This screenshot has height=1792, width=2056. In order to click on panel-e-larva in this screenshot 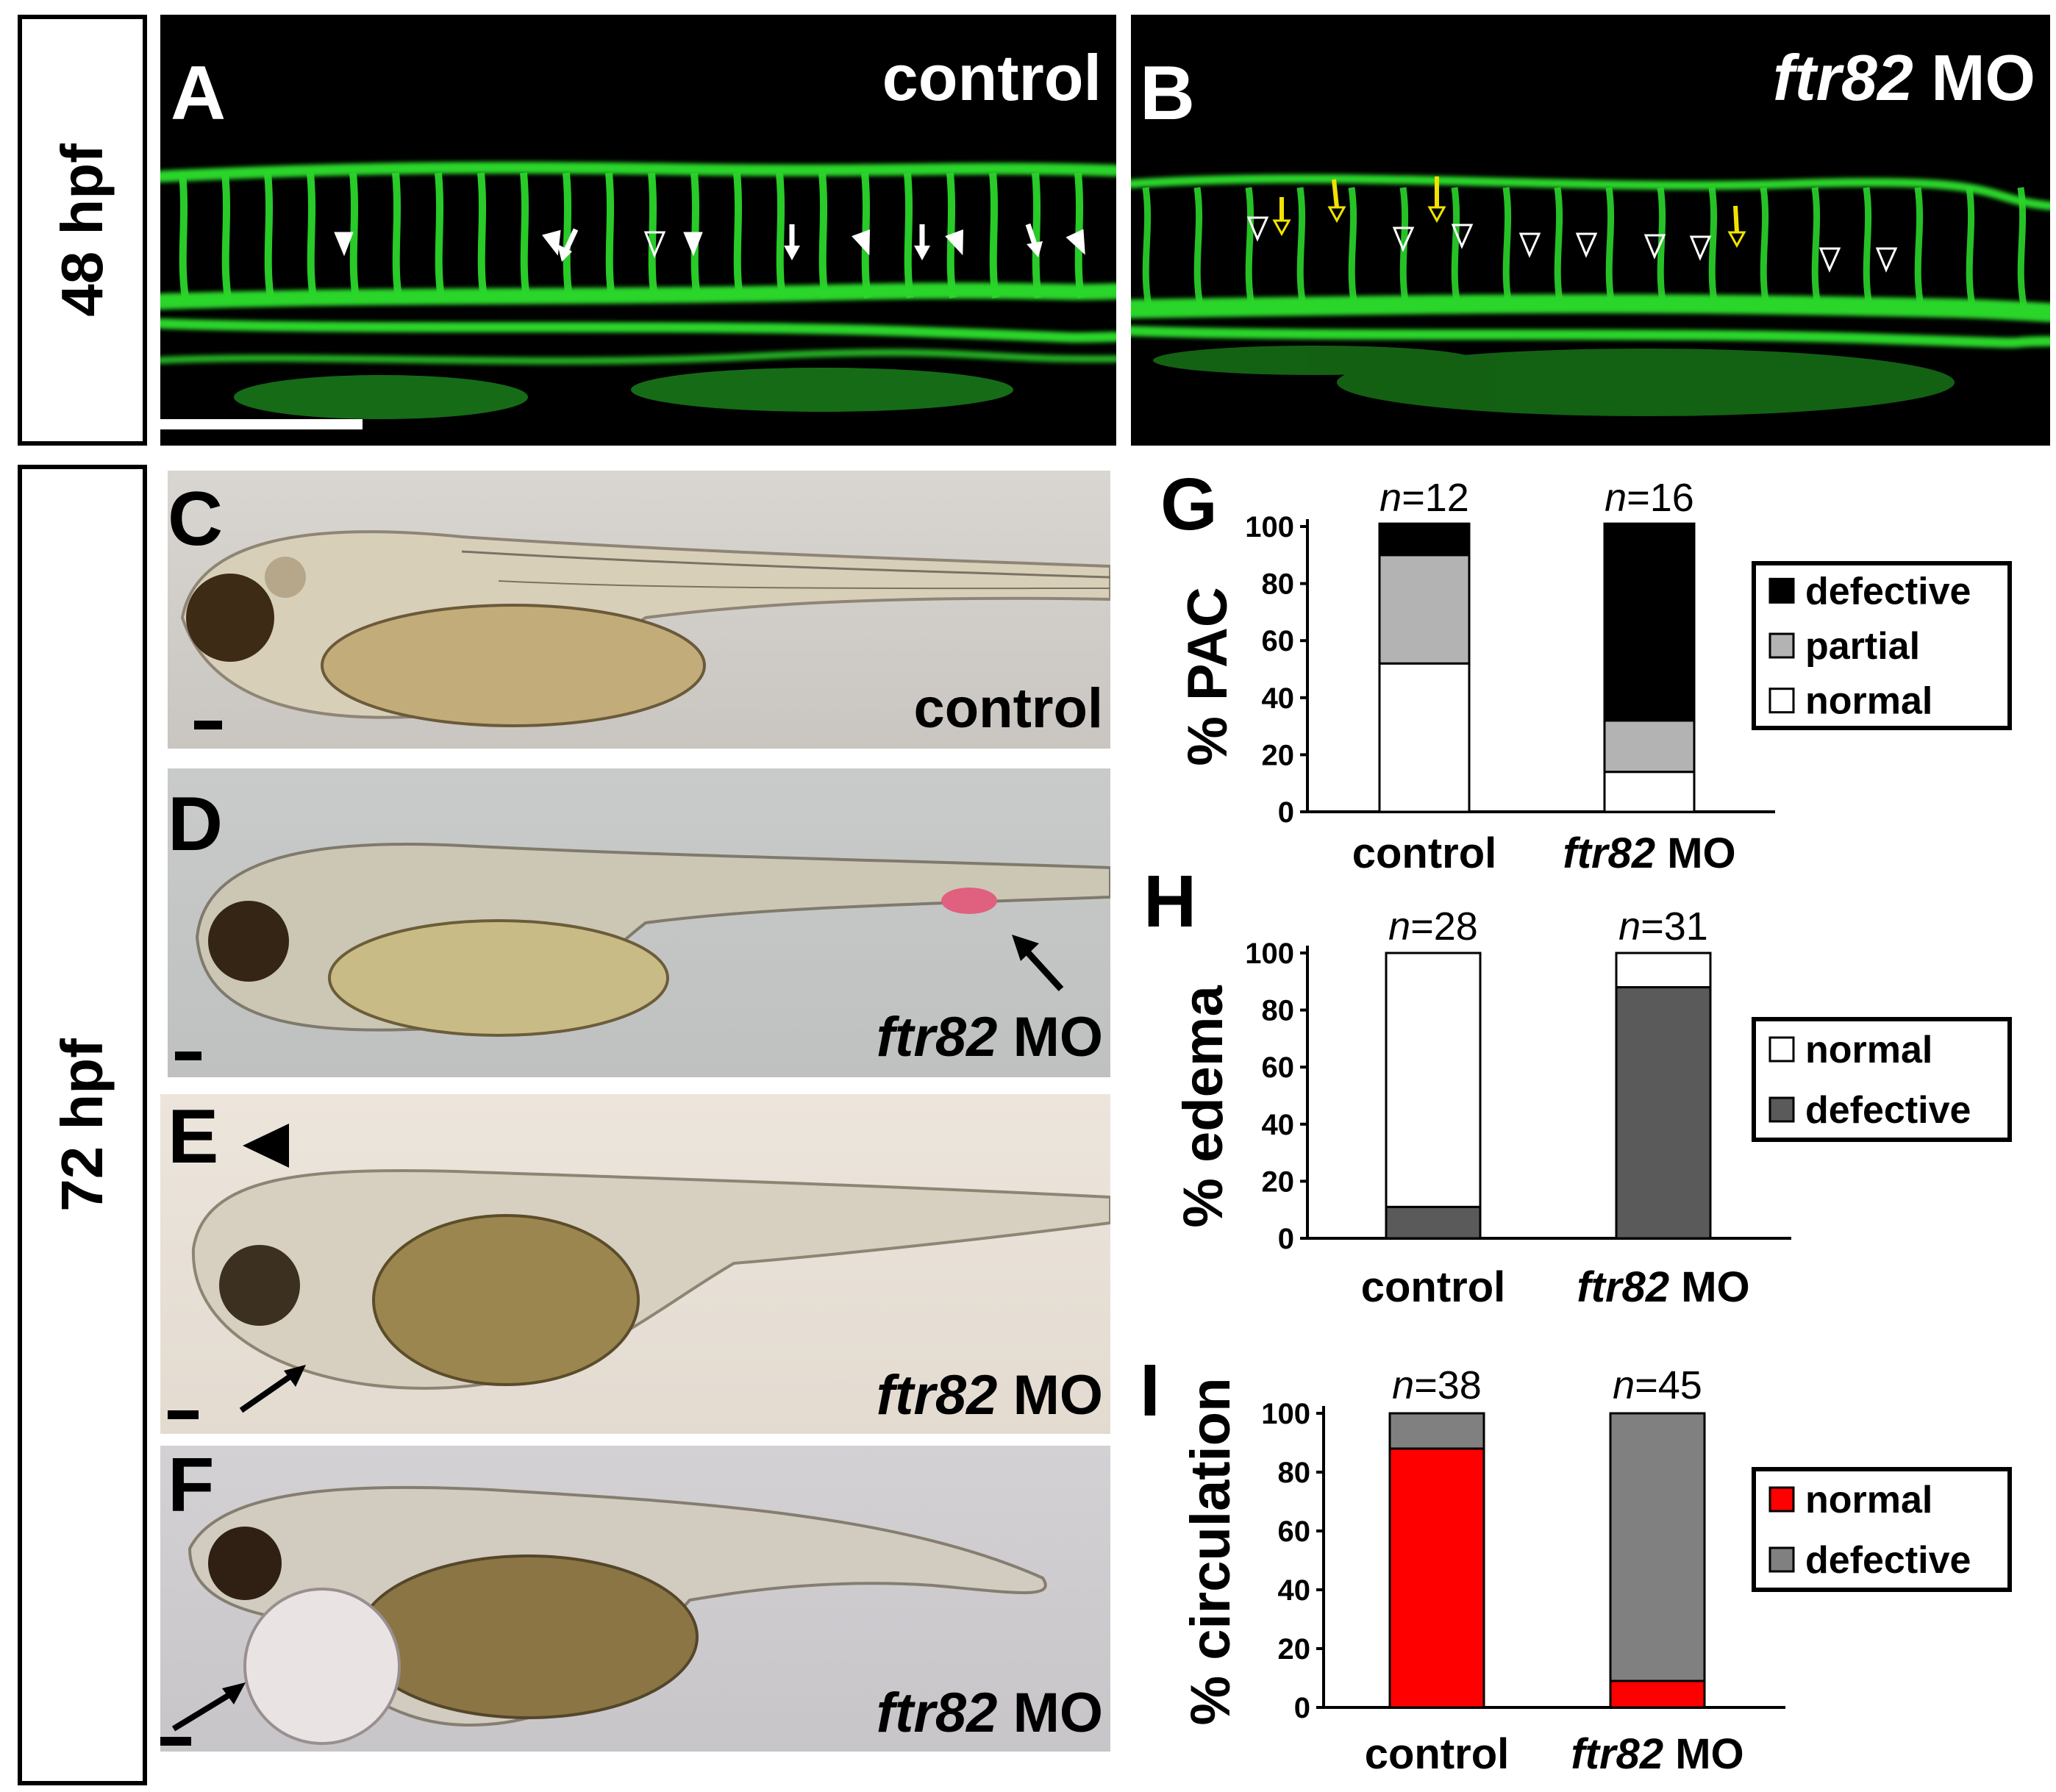, I will do `click(639, 1271)`.